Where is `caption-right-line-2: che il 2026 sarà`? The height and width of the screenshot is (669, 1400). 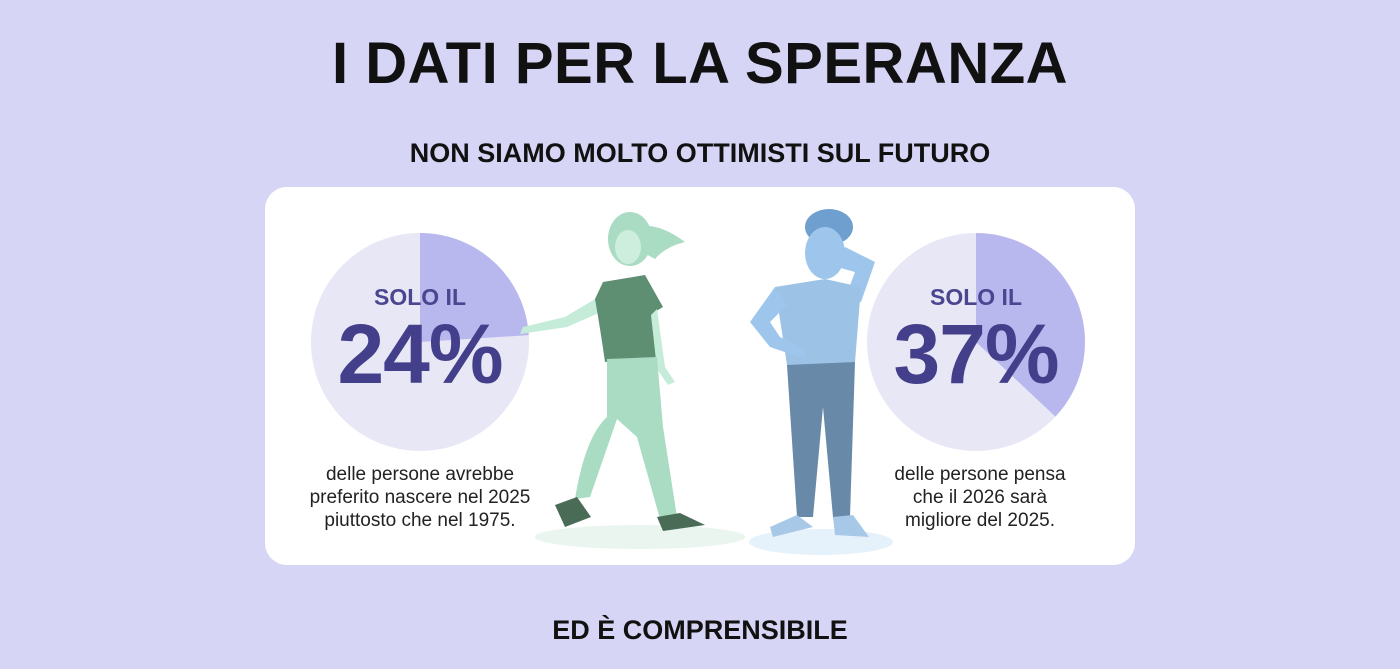
caption-right-line-2: che il 2026 sarà is located at coordinates (980, 497).